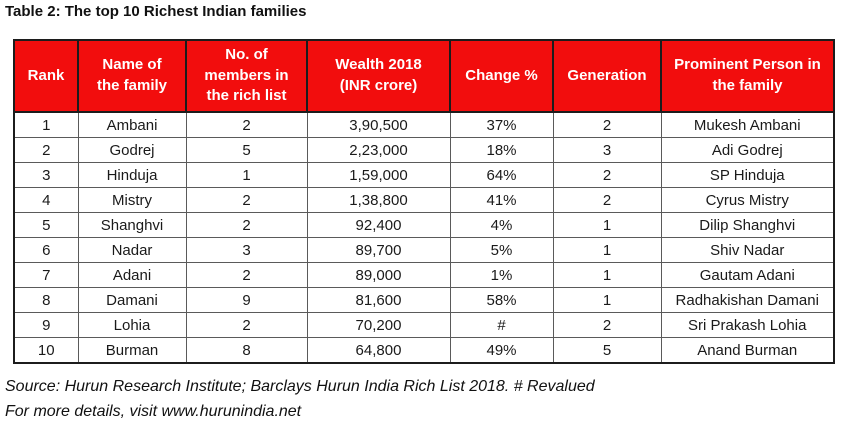 The height and width of the screenshot is (435, 850). I want to click on table-row: 9 Lohia 2 70,200 #2 Sri Prakash Lohia, so click(424, 325).